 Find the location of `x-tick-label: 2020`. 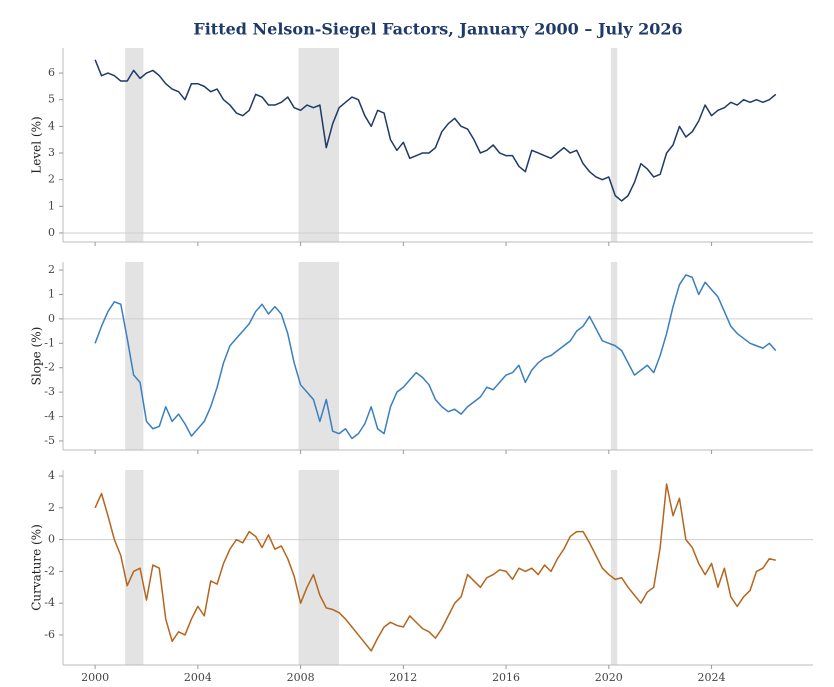

x-tick-label: 2020 is located at coordinates (609, 677).